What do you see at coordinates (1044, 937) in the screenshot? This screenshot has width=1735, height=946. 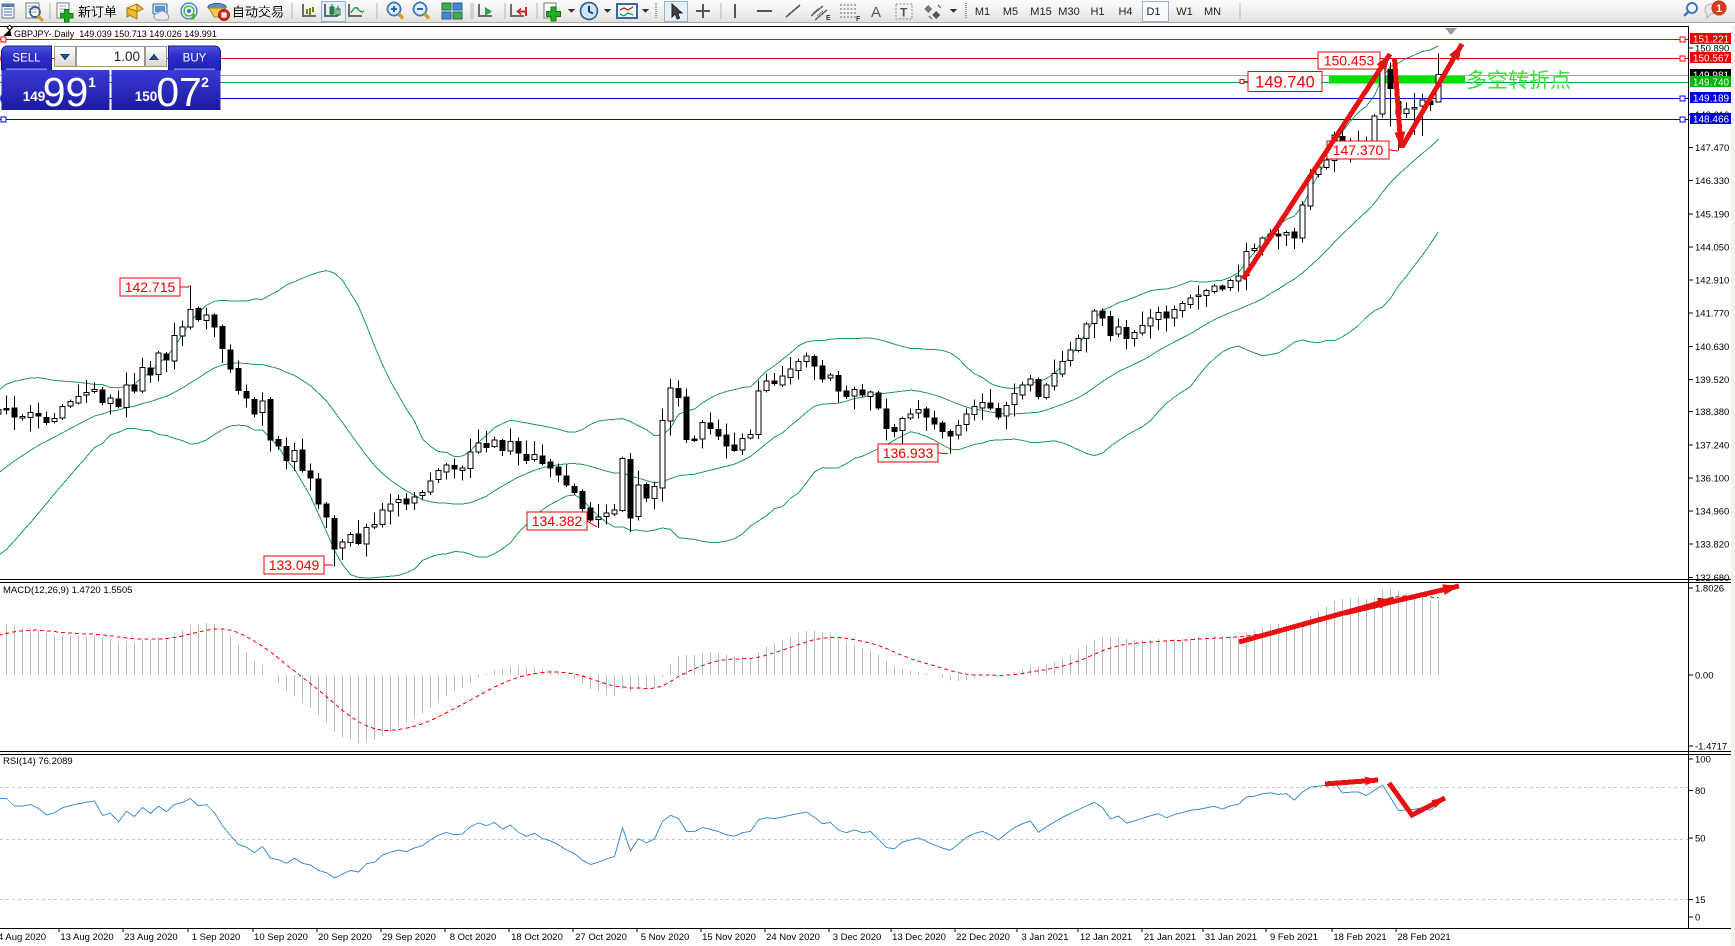 I see `svg-text: 3 Jan 2021` at bounding box center [1044, 937].